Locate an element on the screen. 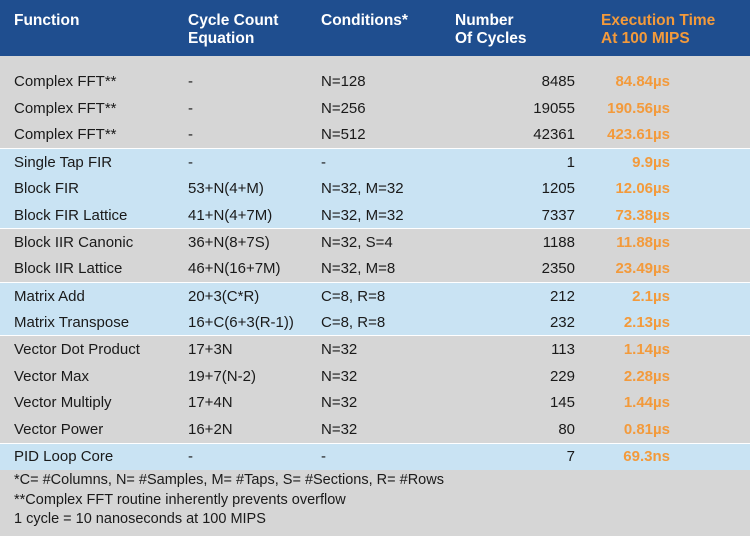 The width and height of the screenshot is (750, 536). cell-cycles: 7337 is located at coordinates (528, 215).